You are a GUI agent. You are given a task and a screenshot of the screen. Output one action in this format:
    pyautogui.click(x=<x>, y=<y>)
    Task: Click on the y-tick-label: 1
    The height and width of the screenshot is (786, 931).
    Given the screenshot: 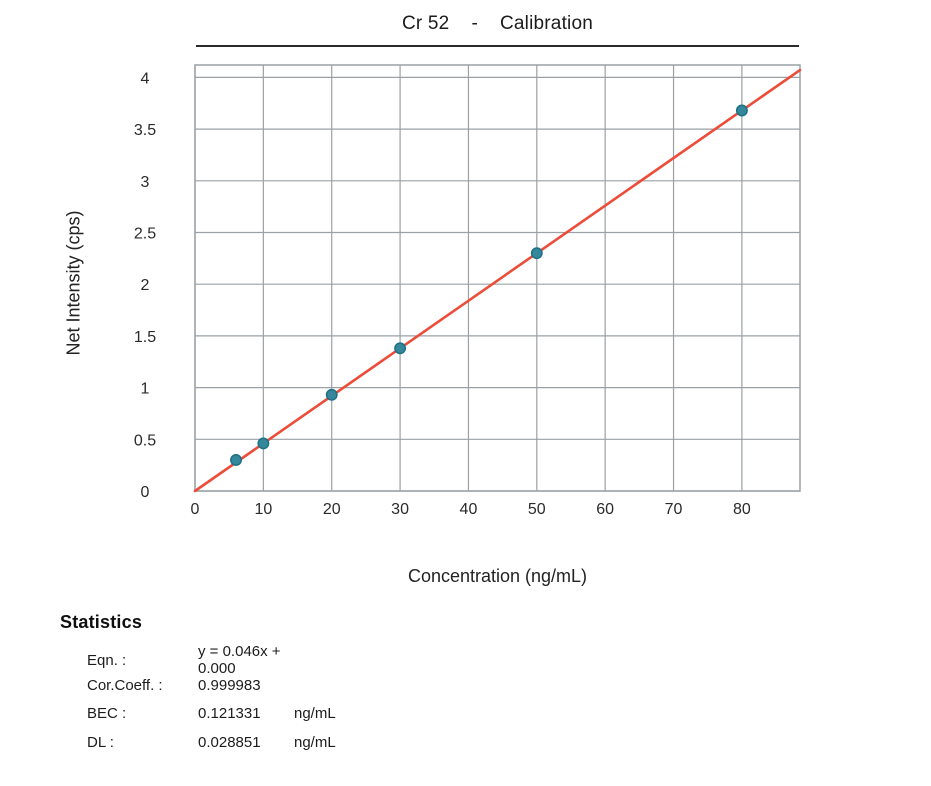 What is the action you would take?
    pyautogui.click(x=145, y=389)
    